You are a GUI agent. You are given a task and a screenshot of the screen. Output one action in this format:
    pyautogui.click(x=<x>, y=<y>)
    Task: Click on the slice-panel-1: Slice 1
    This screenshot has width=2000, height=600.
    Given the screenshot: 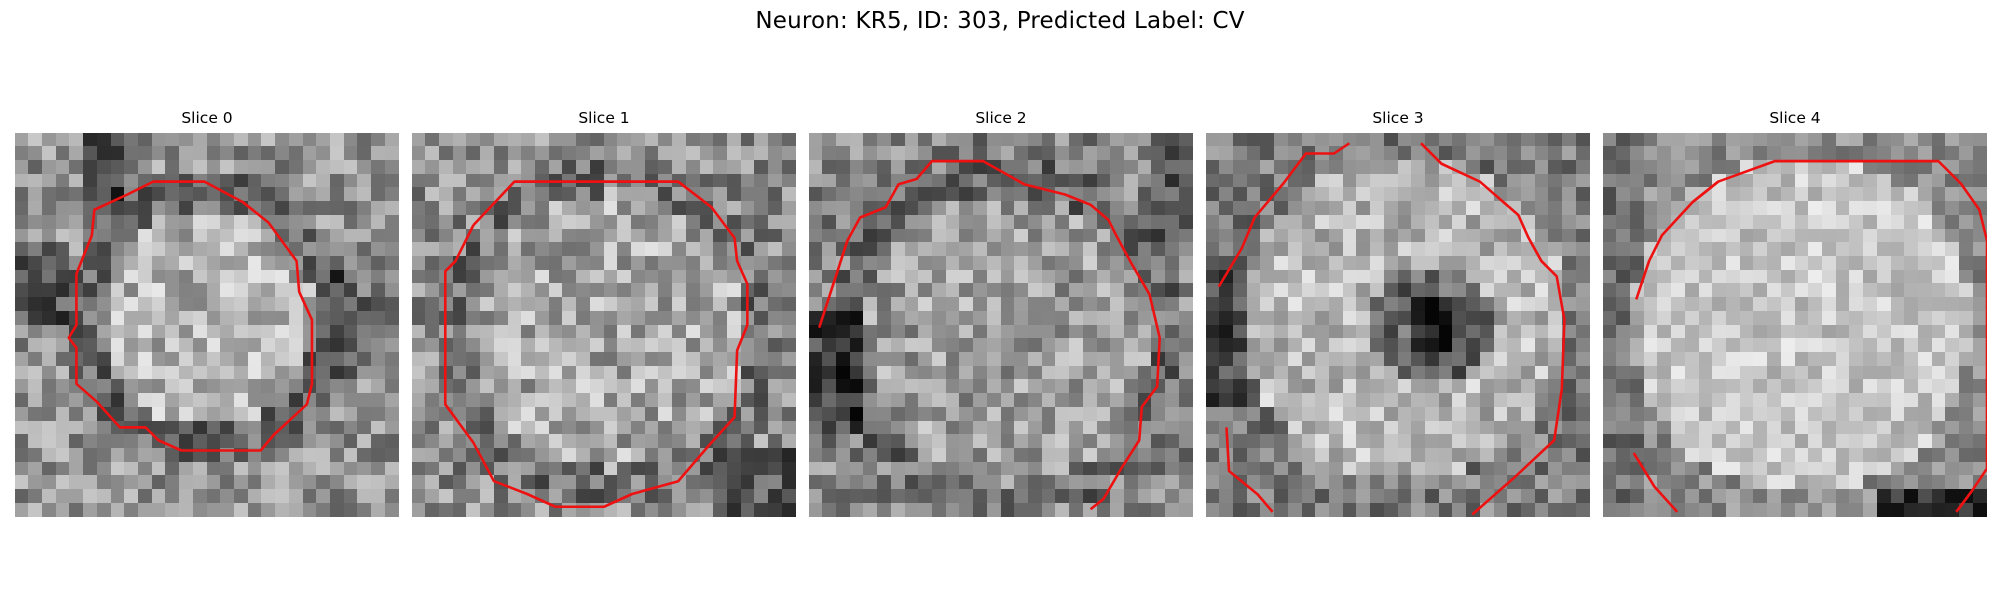 What is the action you would take?
    pyautogui.click(x=604, y=312)
    